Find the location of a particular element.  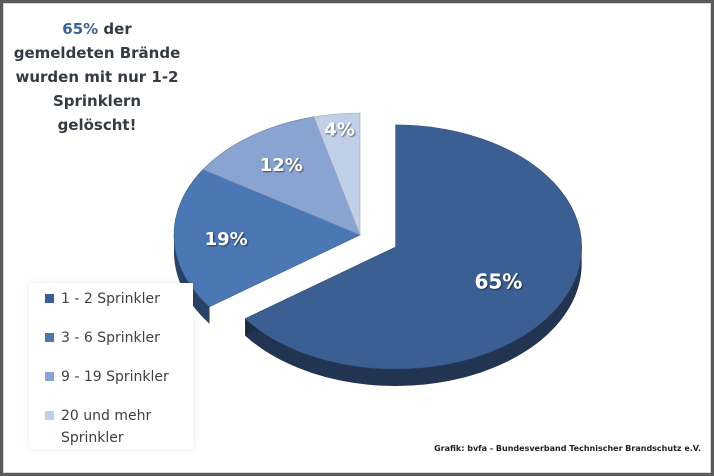

legend-item: 1 - 2 Sprinkler is located at coordinates (115, 299).